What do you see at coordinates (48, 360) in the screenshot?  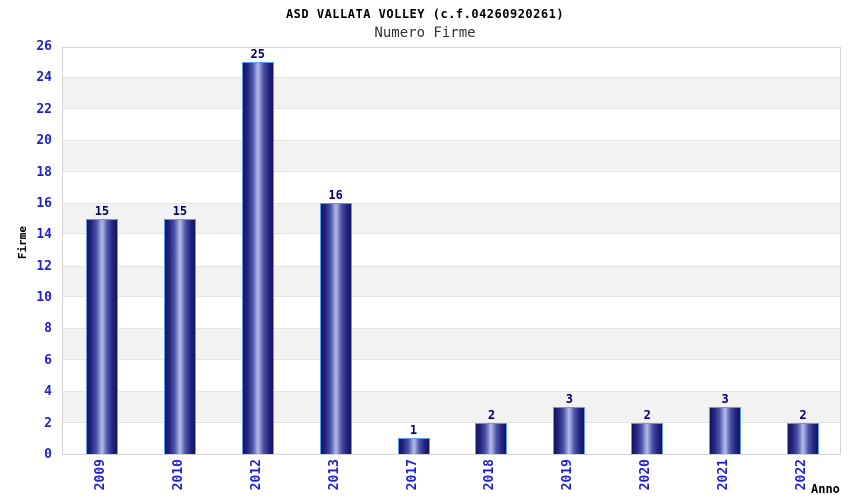 I see `y-tick-label: 6` at bounding box center [48, 360].